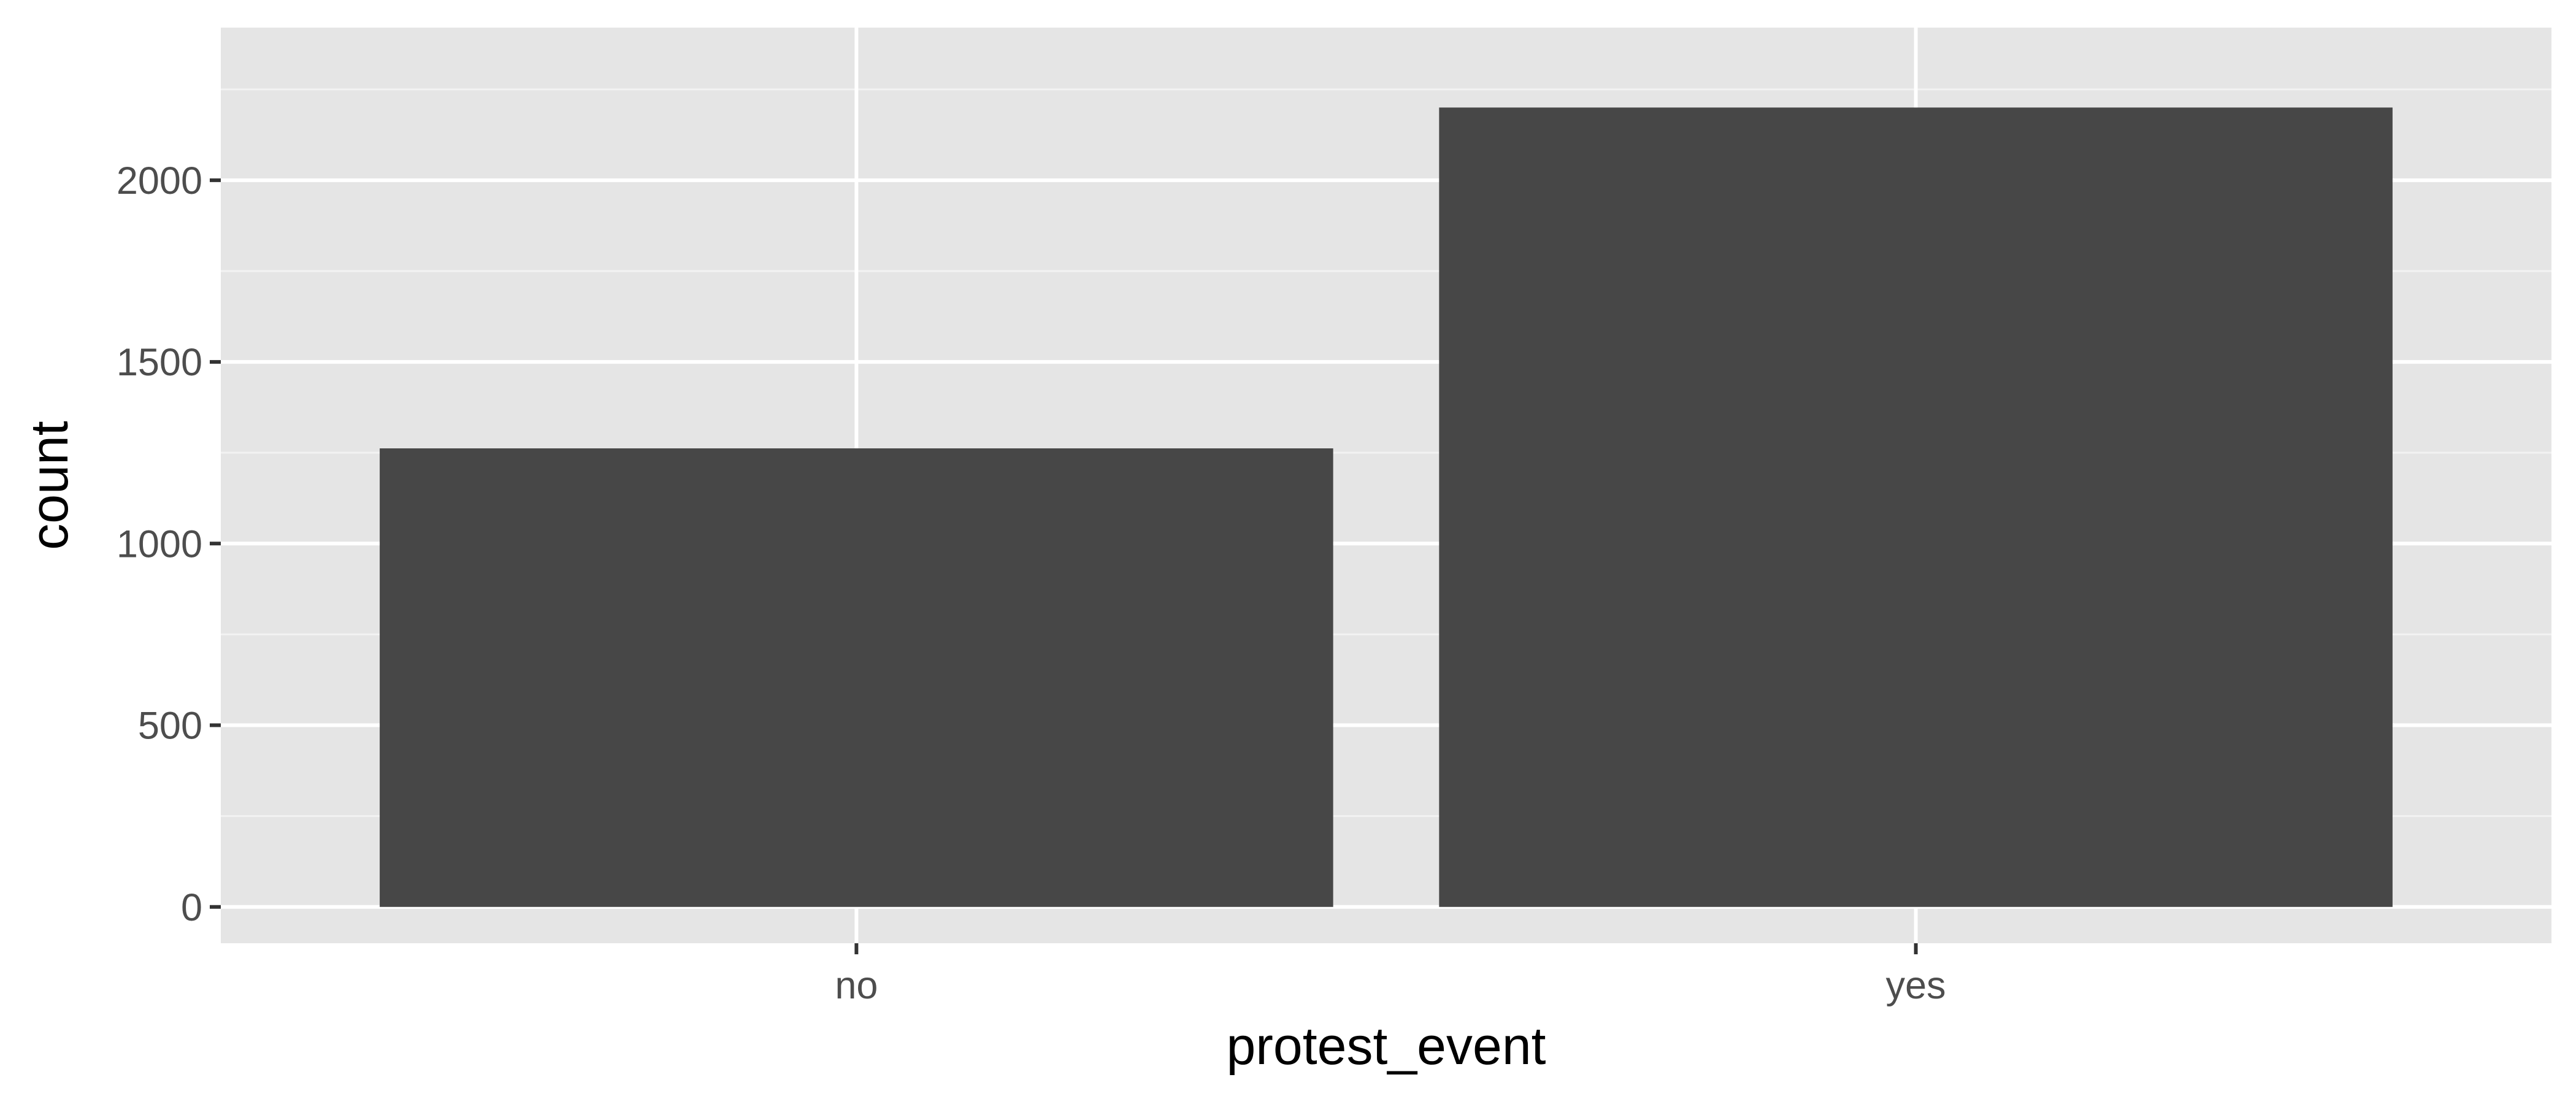  Describe the element at coordinates (1916, 985) in the screenshot. I see `x-tick-label: yes` at that location.